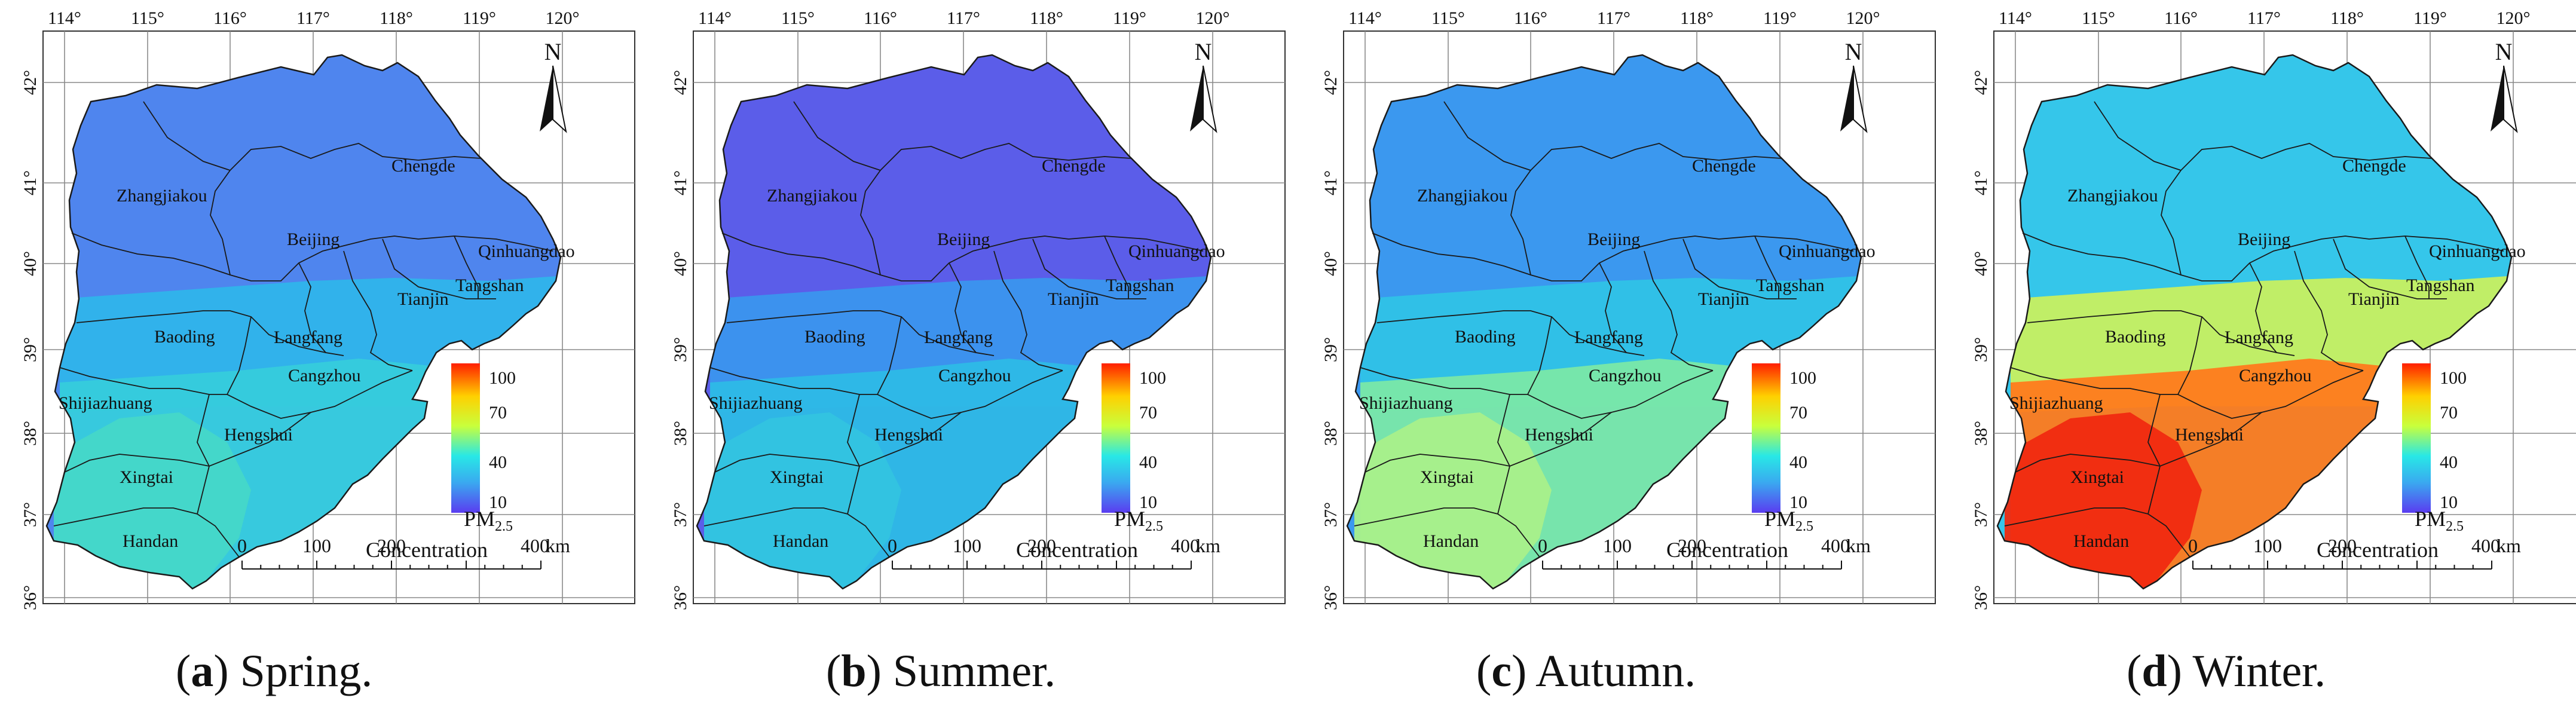 This screenshot has width=2576, height=710. Describe the element at coordinates (2226, 671) in the screenshot. I see `caption-d: (d) Winter.` at that location.